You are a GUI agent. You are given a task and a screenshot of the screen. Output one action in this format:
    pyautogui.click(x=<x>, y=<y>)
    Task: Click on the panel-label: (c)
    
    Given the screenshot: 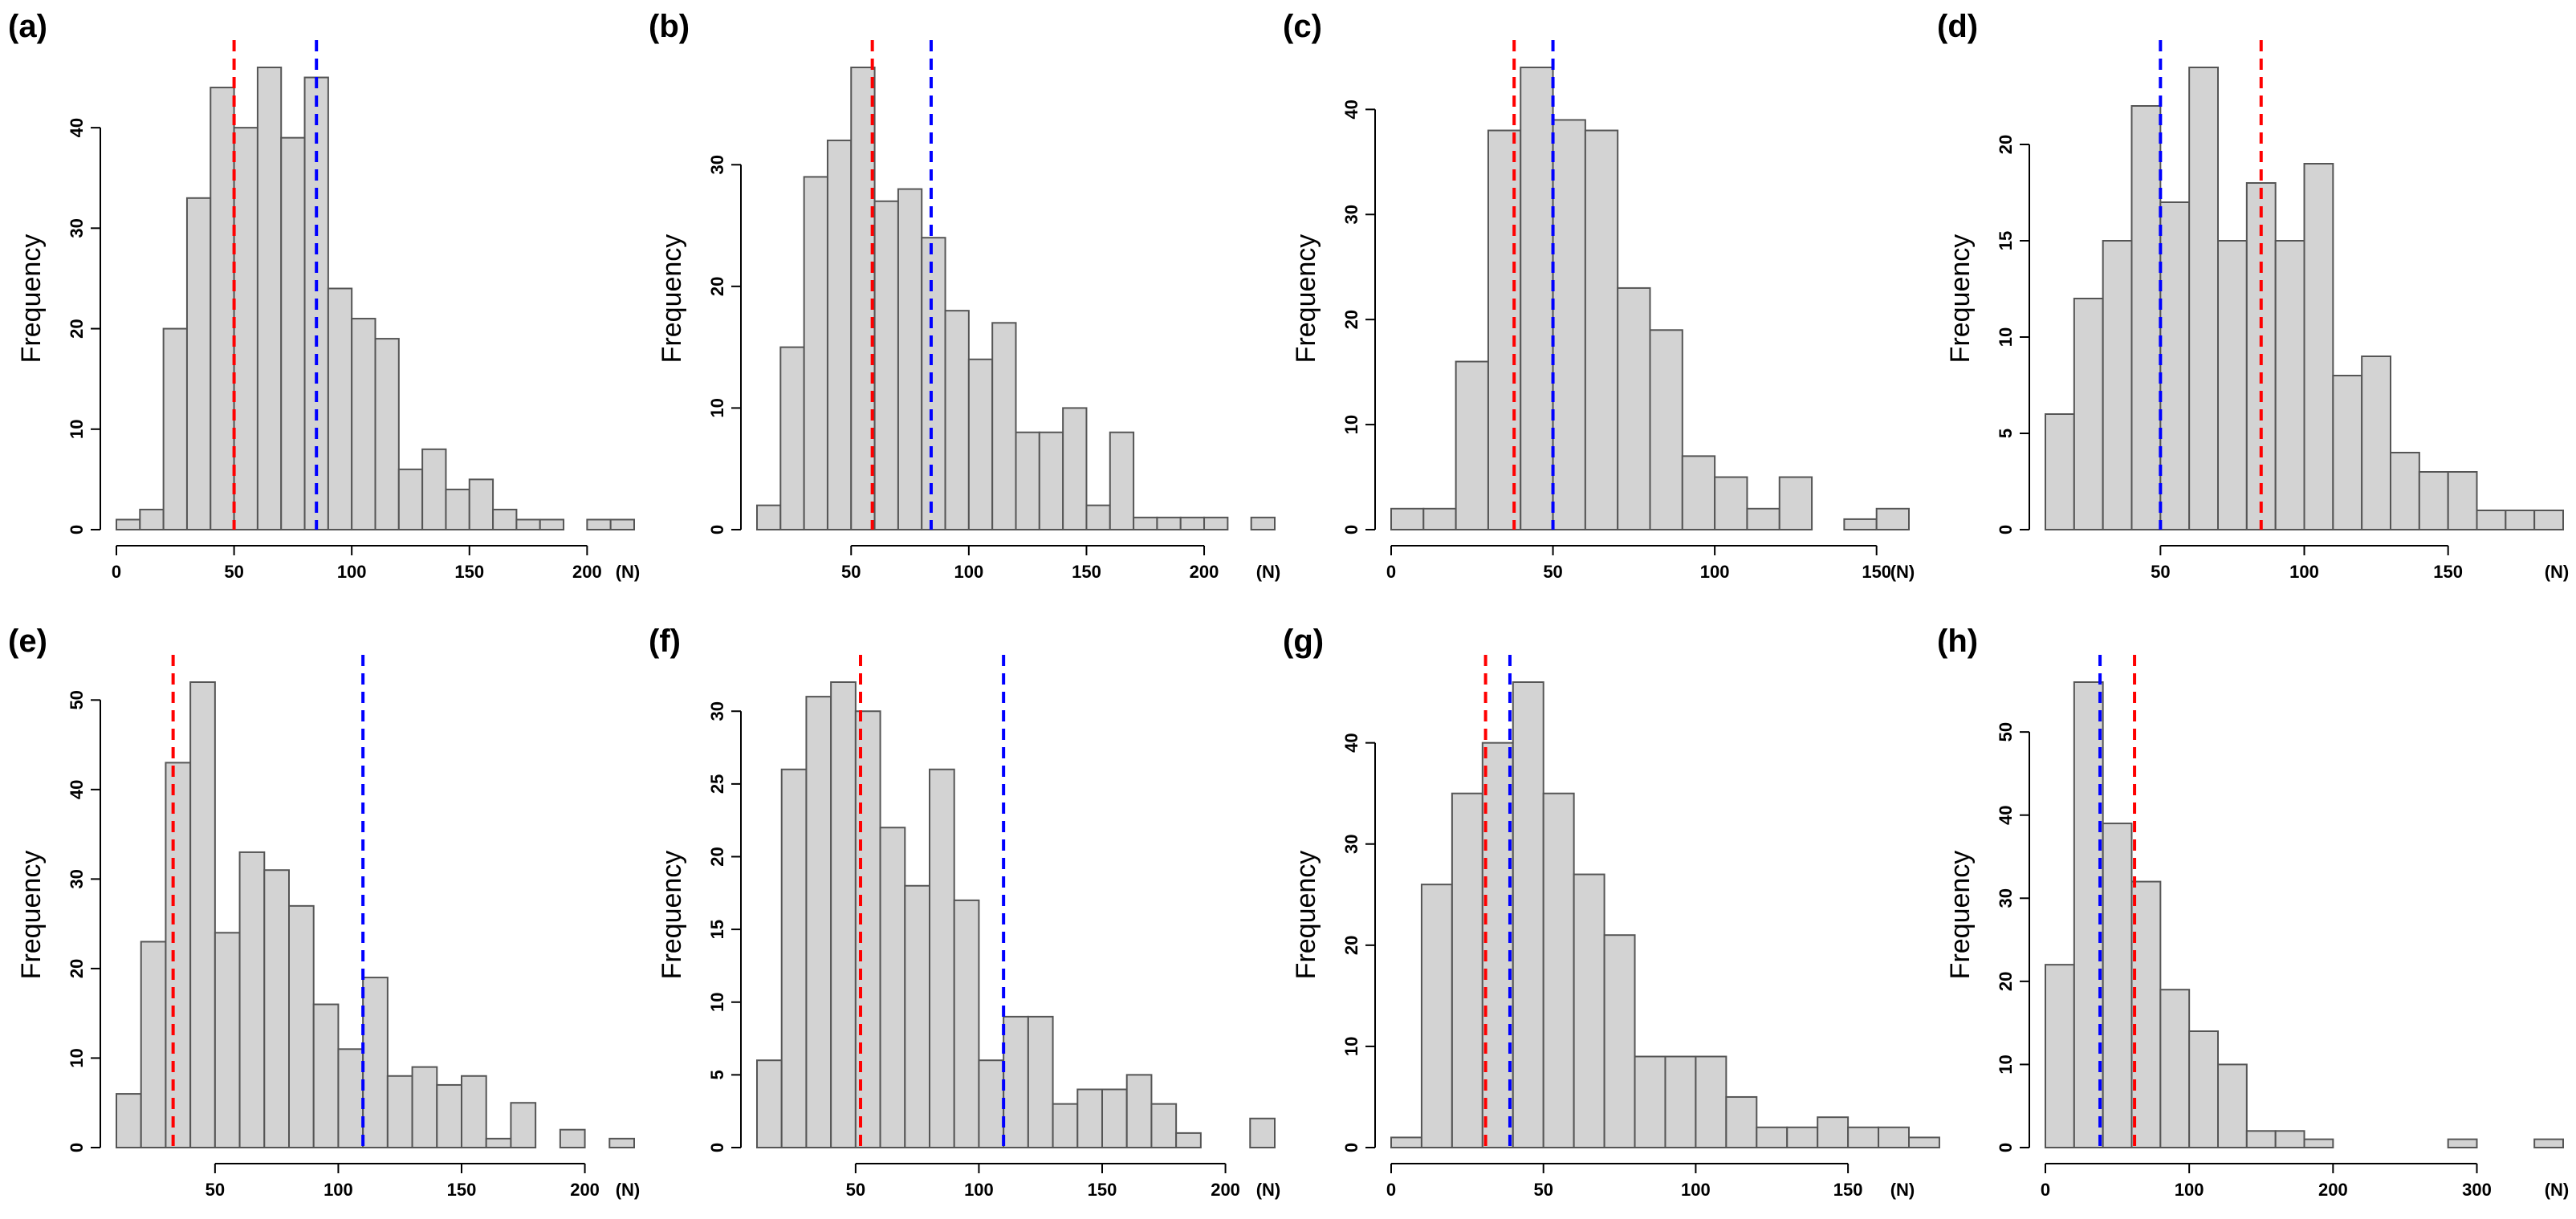 What is the action you would take?
    pyautogui.click(x=1302, y=26)
    